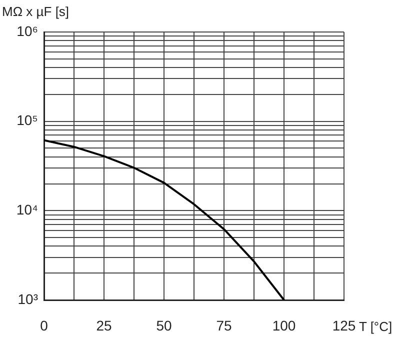 The height and width of the screenshot is (344, 400). What do you see at coordinates (36, 12) in the screenshot?
I see `y-axis-title: MΩ x µF [s]` at bounding box center [36, 12].